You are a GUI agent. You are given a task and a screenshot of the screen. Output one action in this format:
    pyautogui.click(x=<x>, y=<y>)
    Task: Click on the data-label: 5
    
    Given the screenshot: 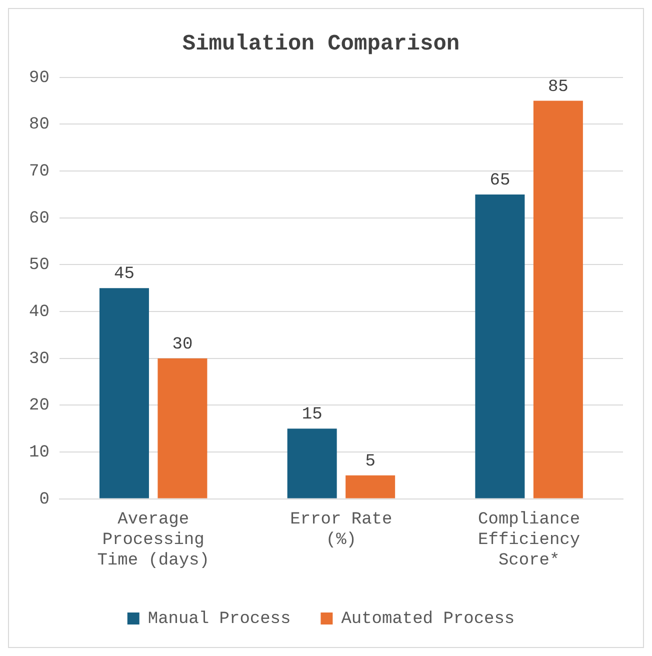 What is the action you would take?
    pyautogui.click(x=370, y=462)
    